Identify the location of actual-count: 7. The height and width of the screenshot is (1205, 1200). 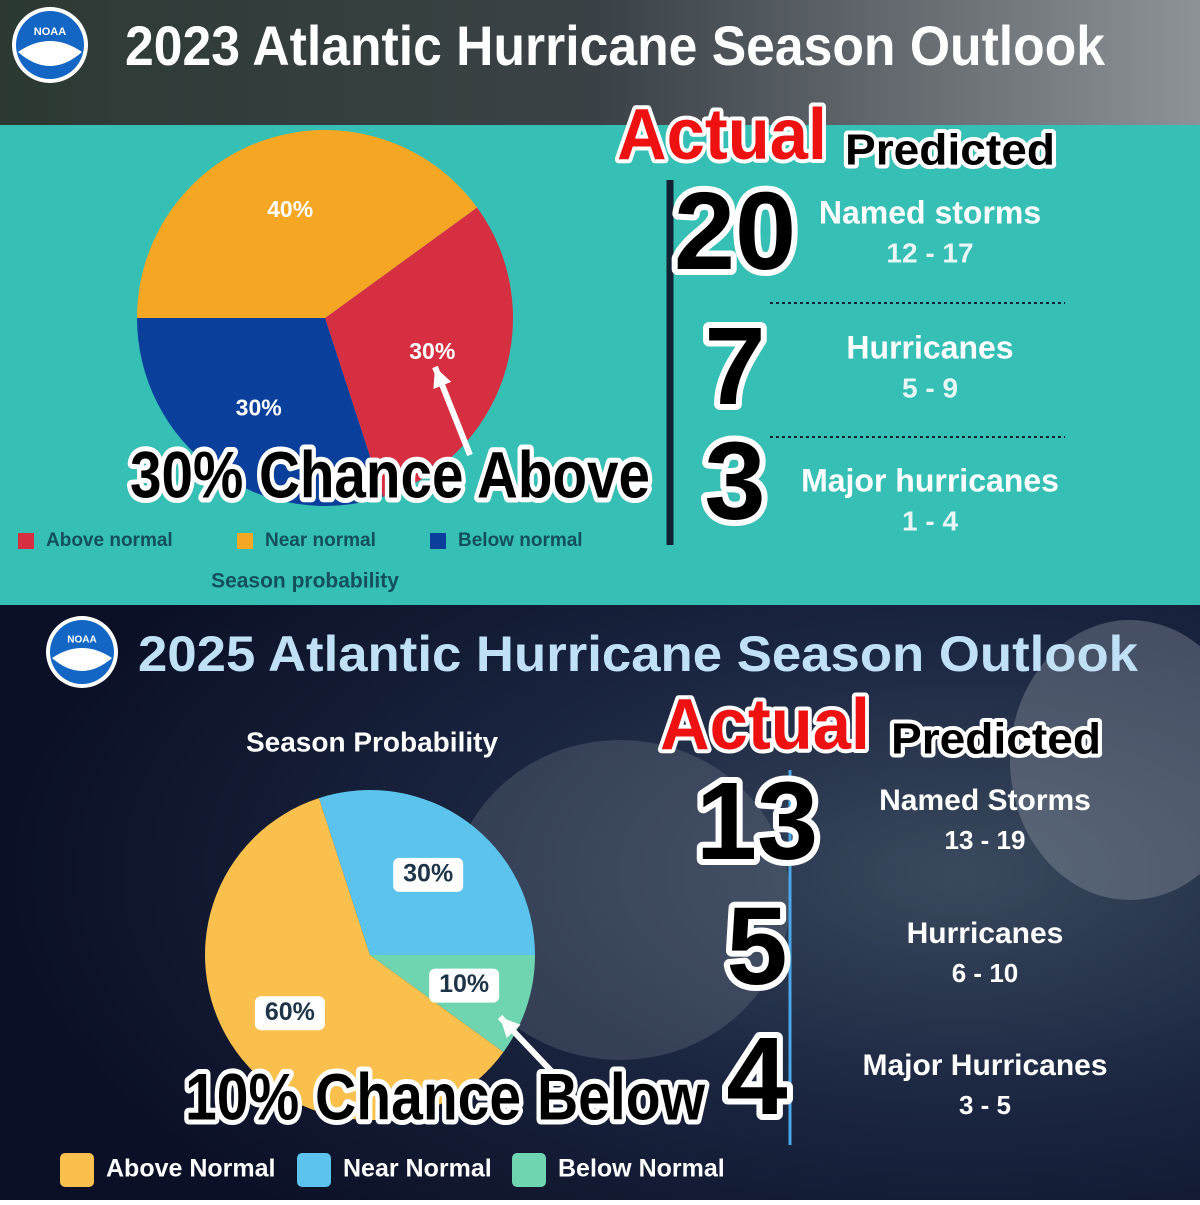
(734, 366).